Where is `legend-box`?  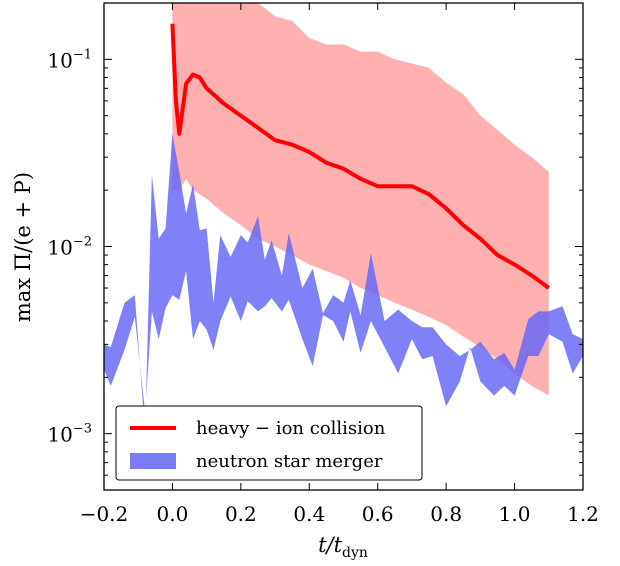
legend-box is located at coordinates (269, 443).